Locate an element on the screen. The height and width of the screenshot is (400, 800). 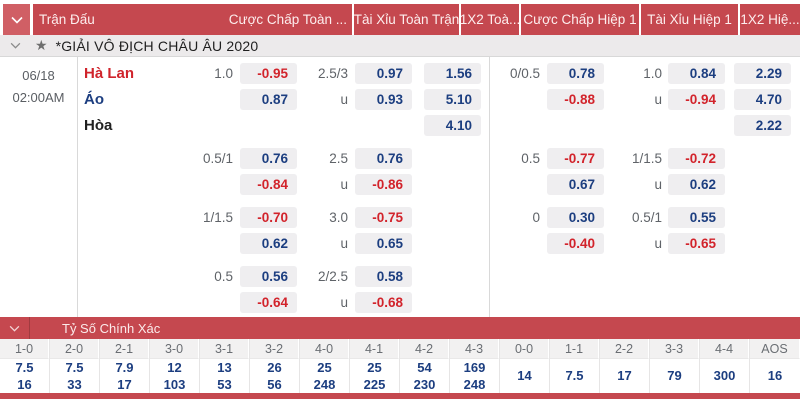
score-odds-cell: 13 is located at coordinates (224, 367).